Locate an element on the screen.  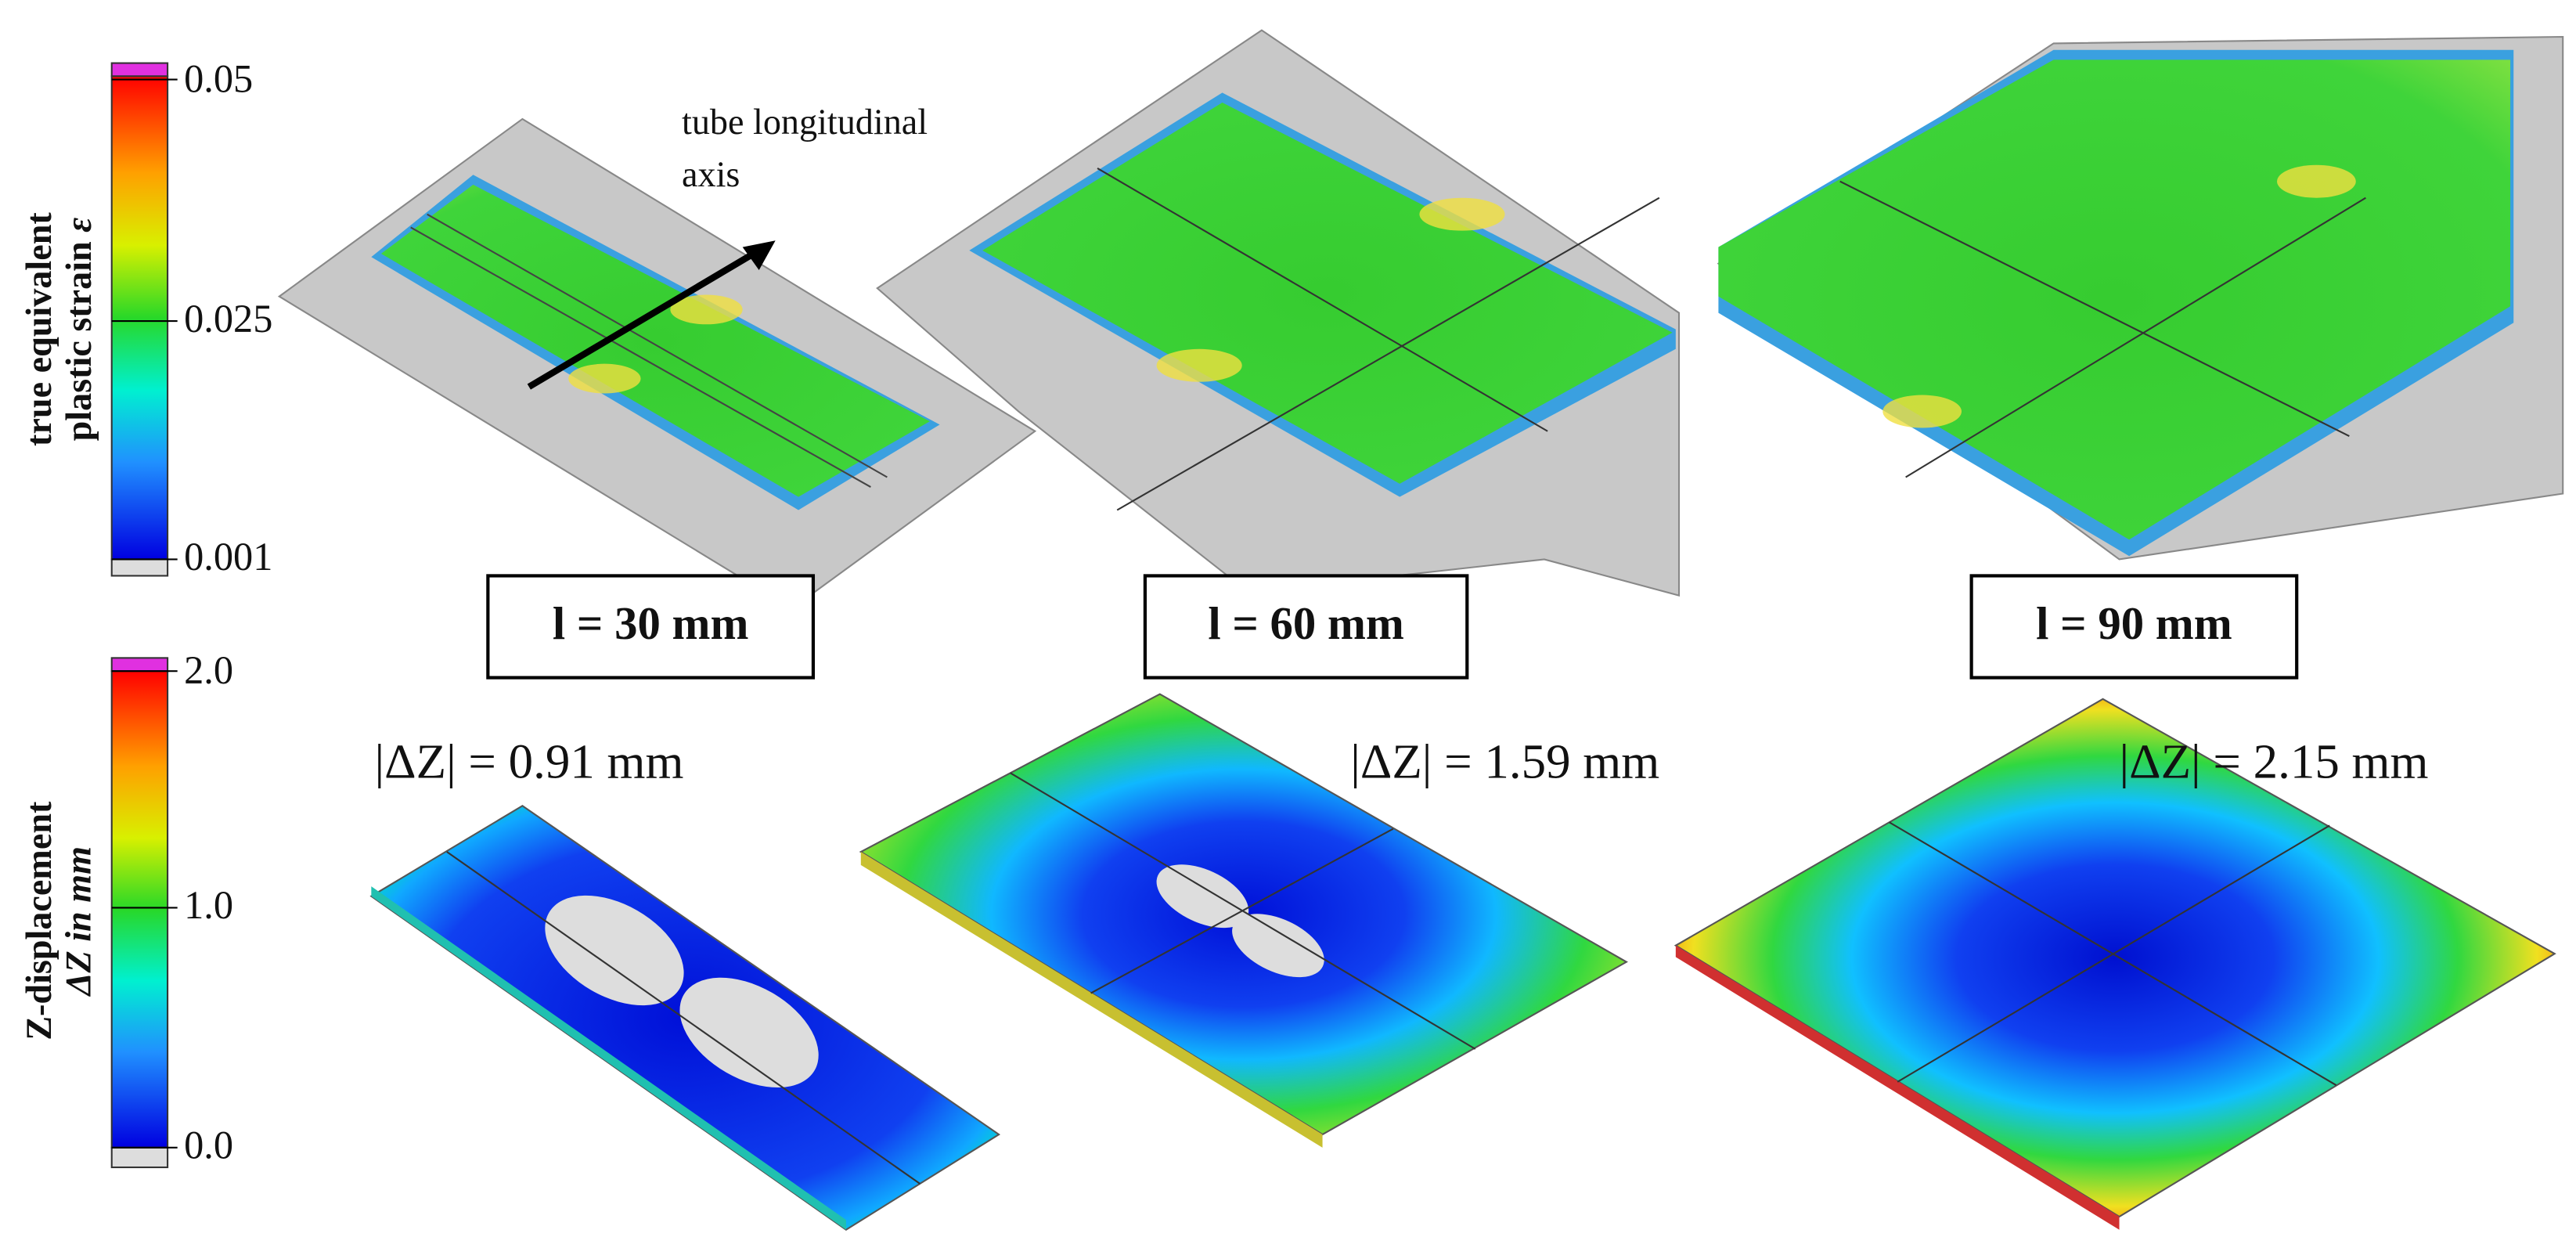
panel-label: l = 60 mm is located at coordinates (1306, 623).